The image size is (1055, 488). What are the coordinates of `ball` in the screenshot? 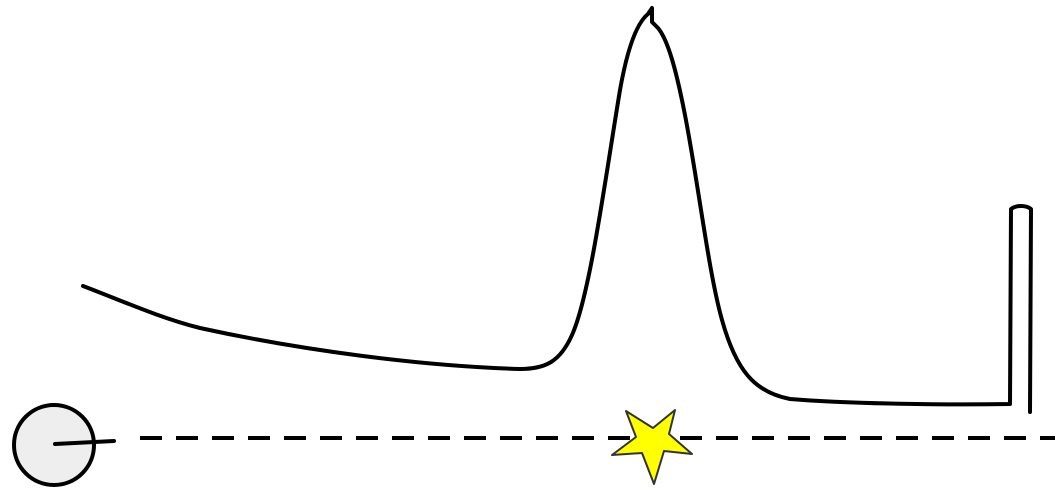 It's located at (64, 445).